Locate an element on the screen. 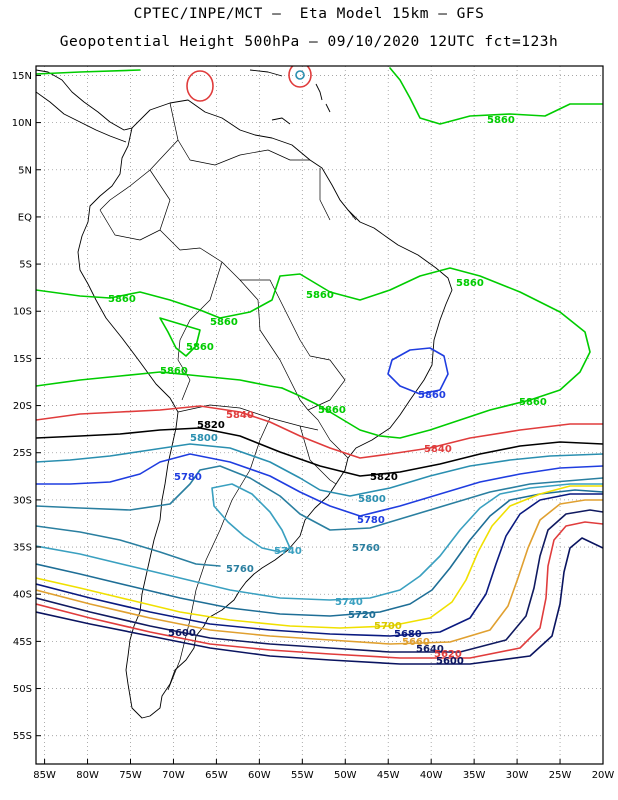 The image size is (618, 800). lat-label: 15S is located at coordinates (22, 359).